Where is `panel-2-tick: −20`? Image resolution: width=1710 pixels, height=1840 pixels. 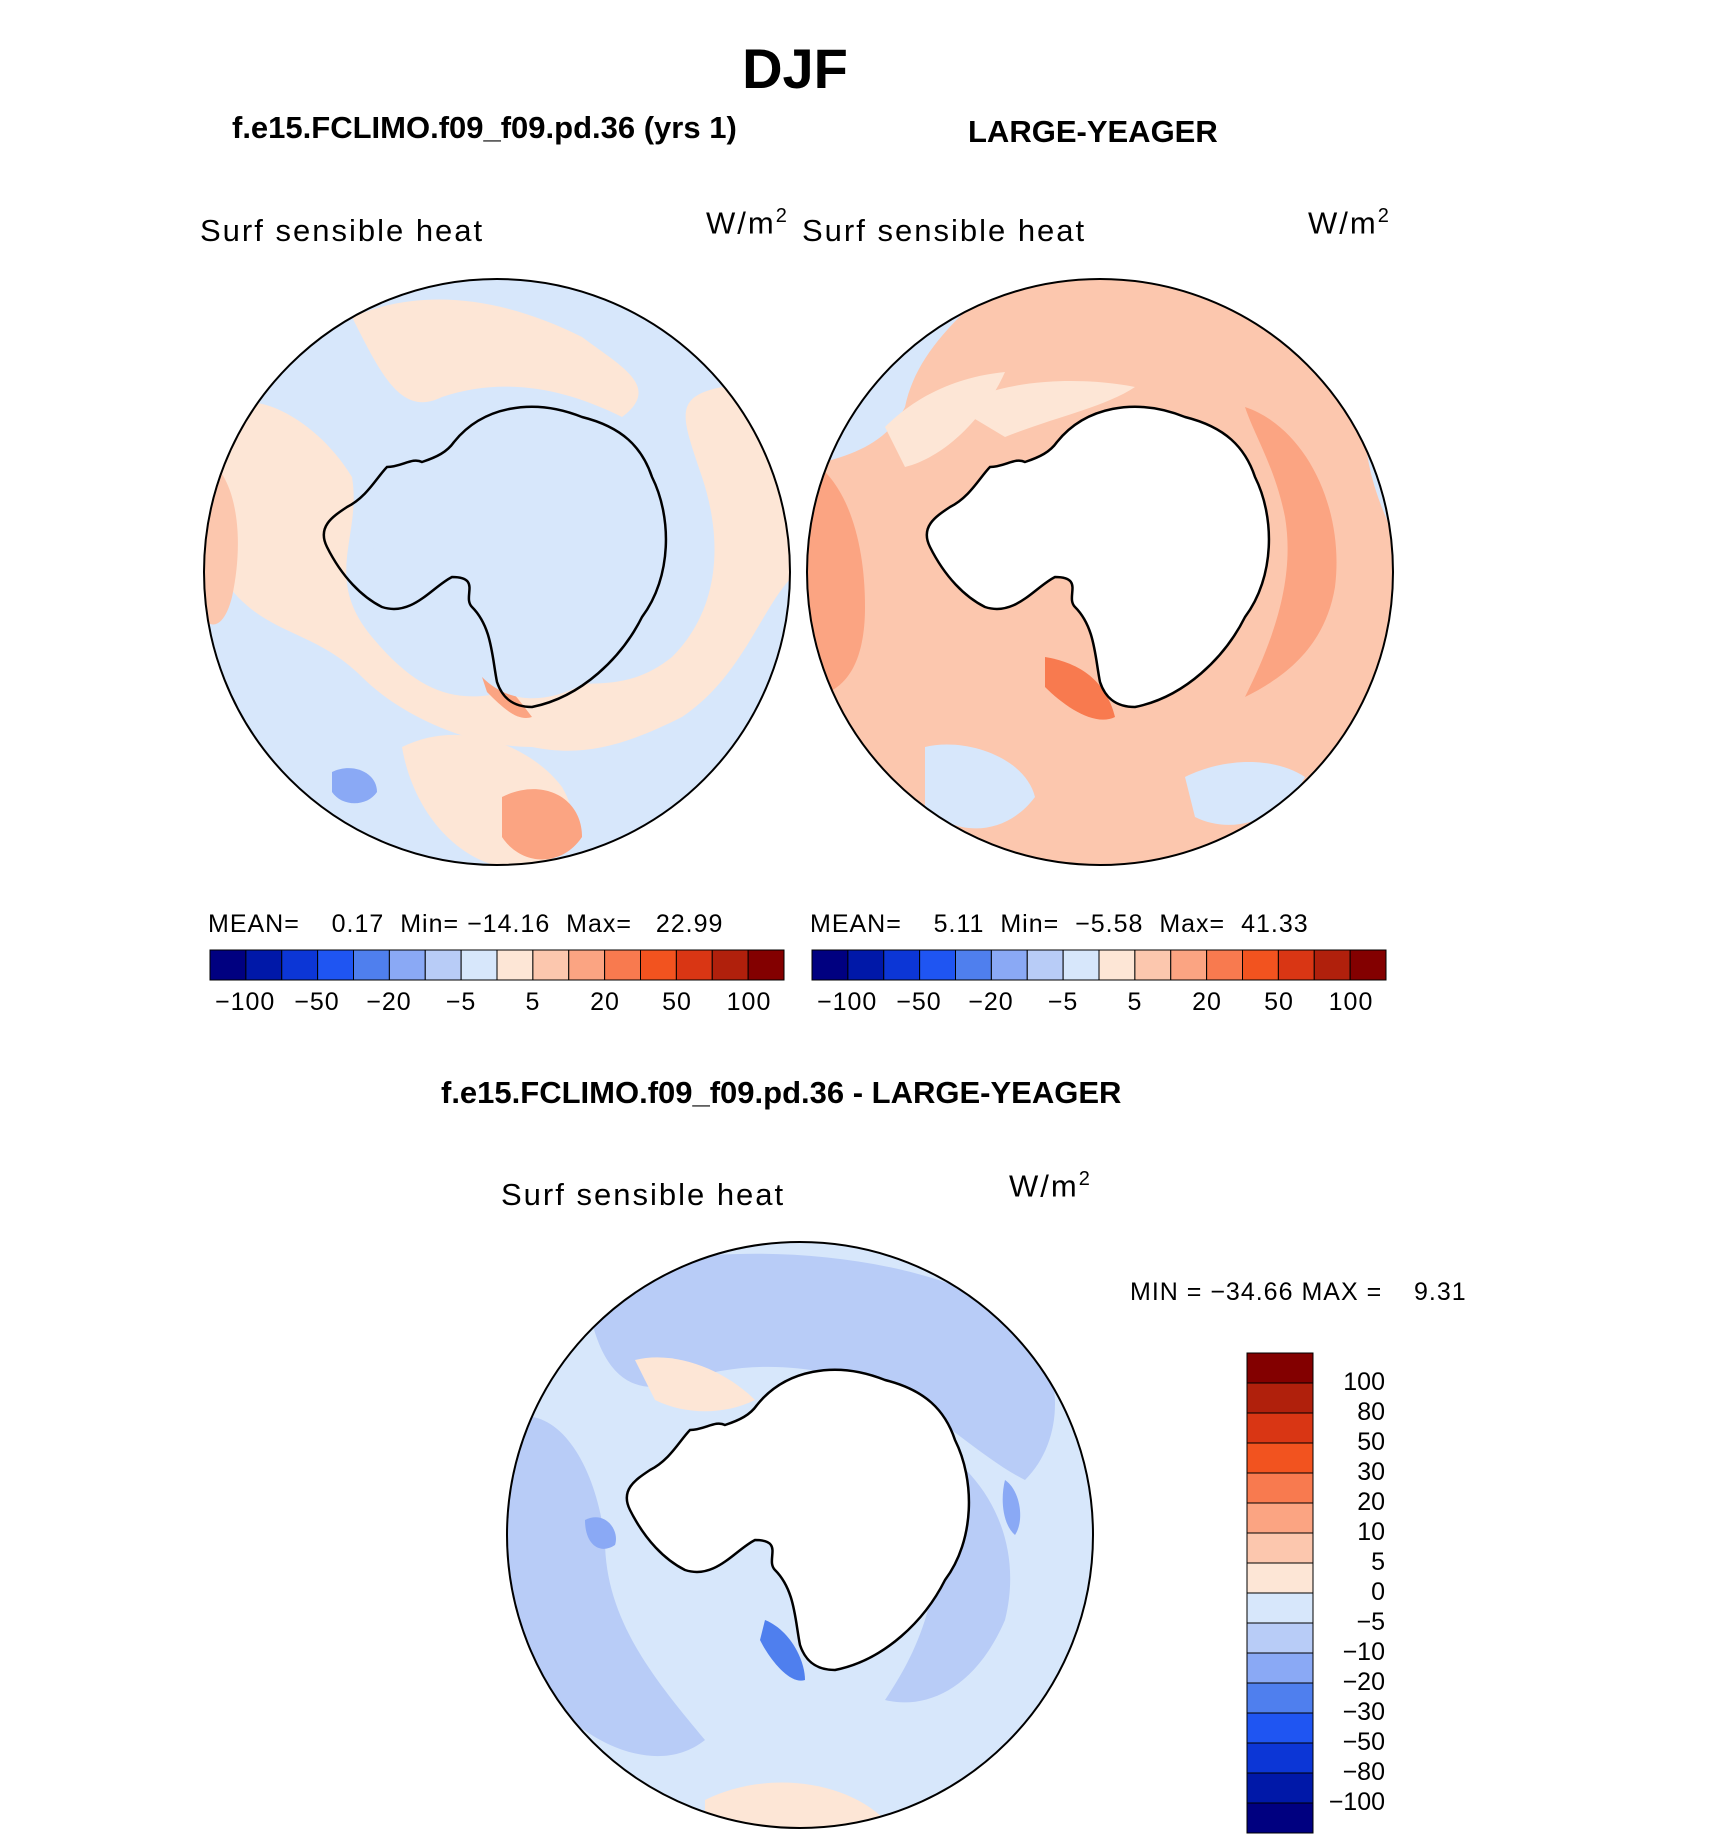 panel-2-tick: −20 is located at coordinates (991, 1002).